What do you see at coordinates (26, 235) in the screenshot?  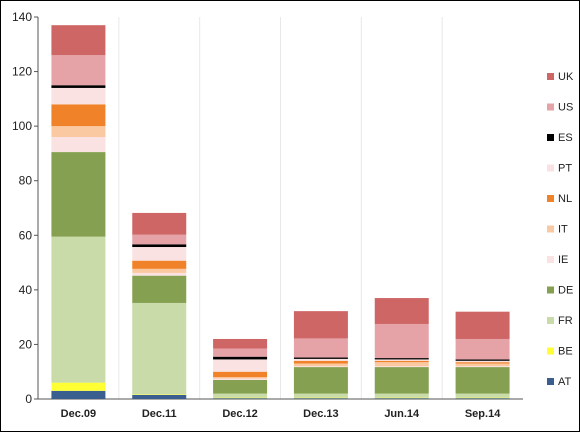 I see `y-tick-label: 60` at bounding box center [26, 235].